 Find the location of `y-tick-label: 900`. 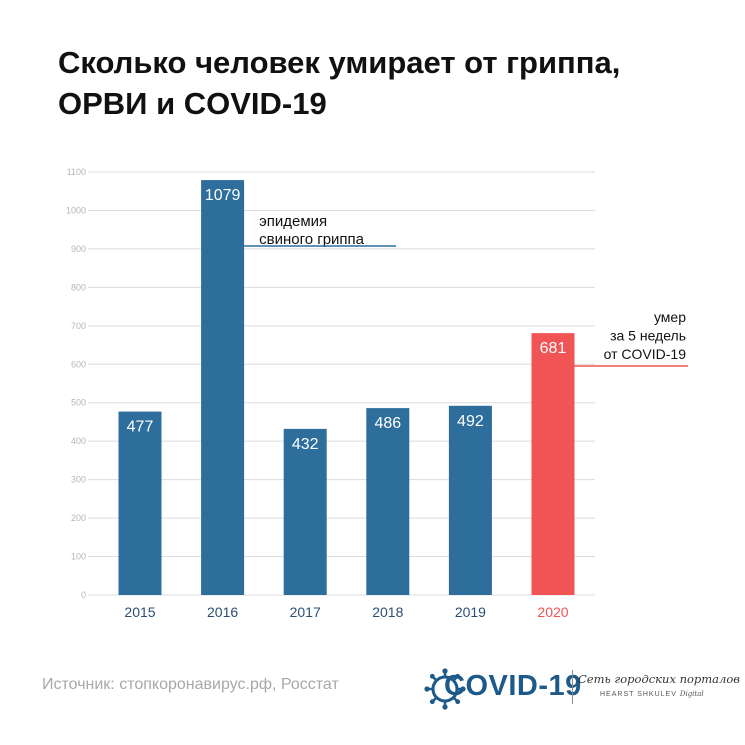

y-tick-label: 900 is located at coordinates (78, 249).